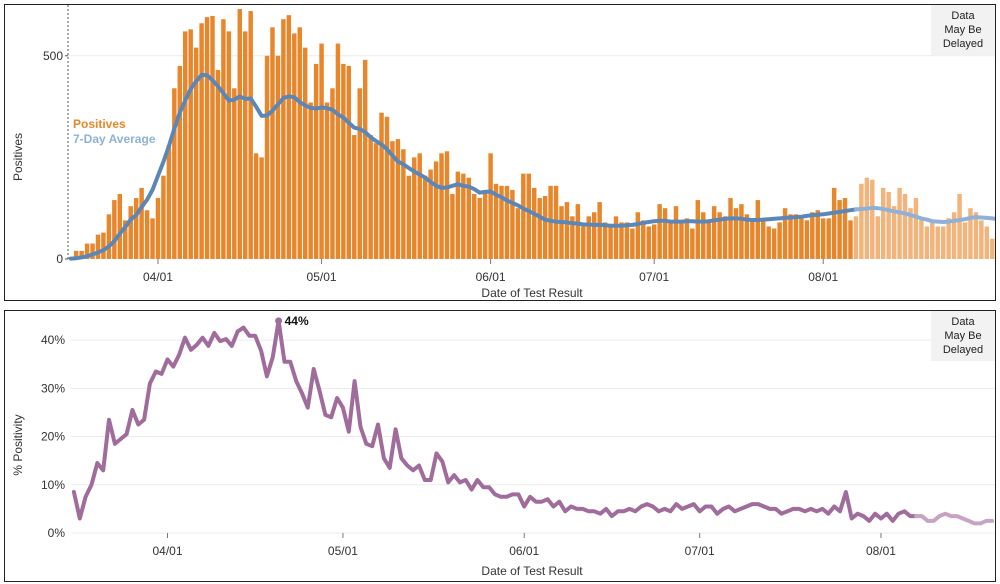 The height and width of the screenshot is (584, 1000). What do you see at coordinates (18, 444) in the screenshot?
I see `y-axis-label-positivity: % Positivity` at bounding box center [18, 444].